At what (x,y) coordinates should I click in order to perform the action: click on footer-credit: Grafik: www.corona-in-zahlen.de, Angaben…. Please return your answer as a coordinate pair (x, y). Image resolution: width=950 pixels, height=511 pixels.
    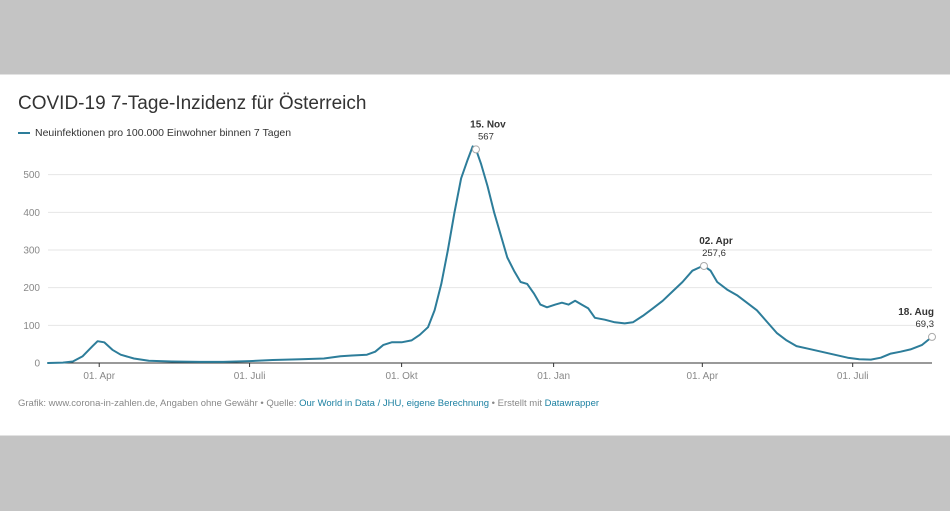
    Looking at the image, I should click on (159, 403).